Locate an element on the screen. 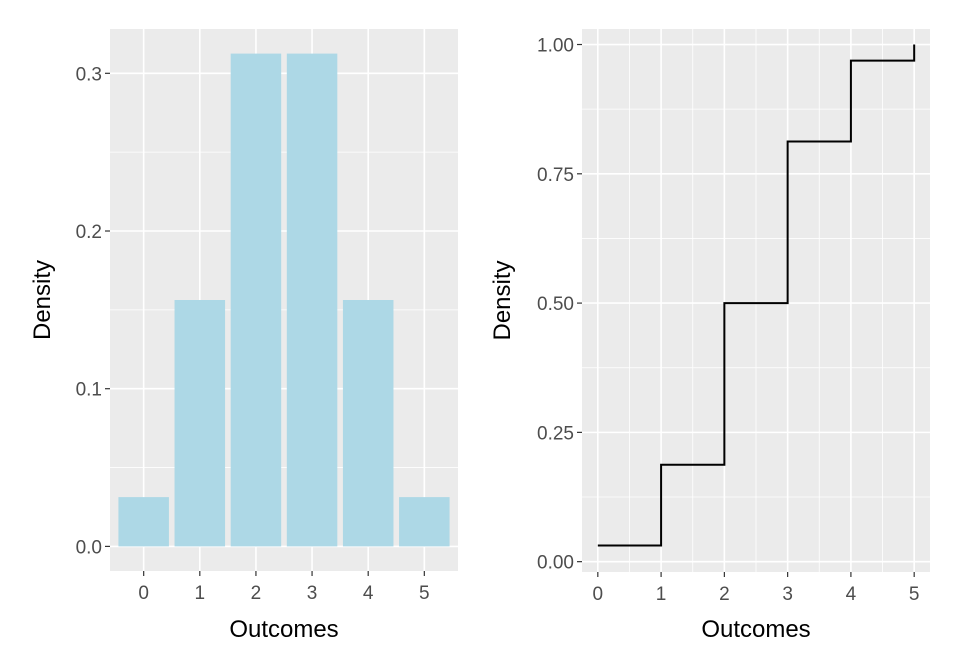 The height and width of the screenshot is (672, 960). y-tick-label: 0.75 is located at coordinates (555, 175).